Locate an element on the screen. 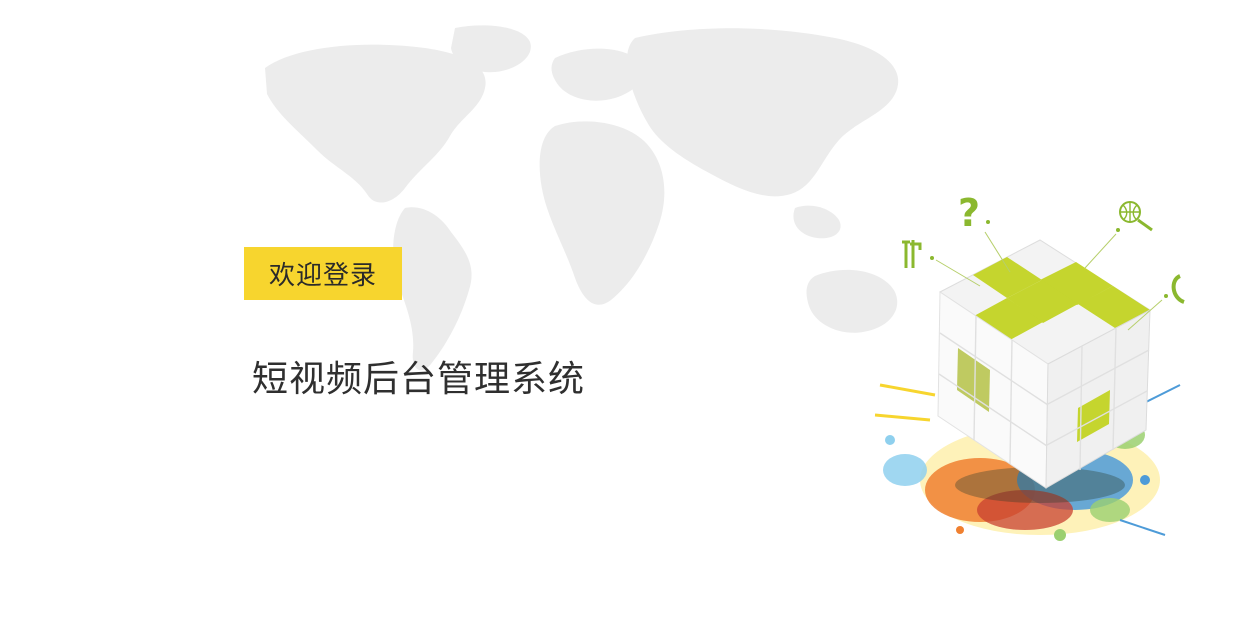 The width and height of the screenshot is (1239, 633). system-title: 短视频后台管理系统 is located at coordinates (419, 379).